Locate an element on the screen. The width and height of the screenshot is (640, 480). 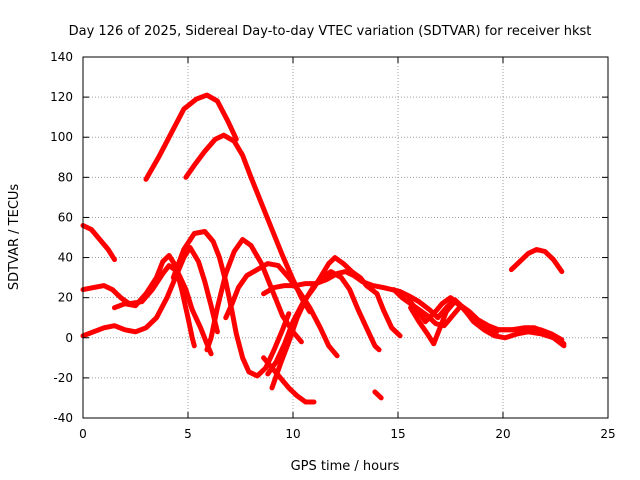
x-tick-label: 15 is located at coordinates (397, 434).